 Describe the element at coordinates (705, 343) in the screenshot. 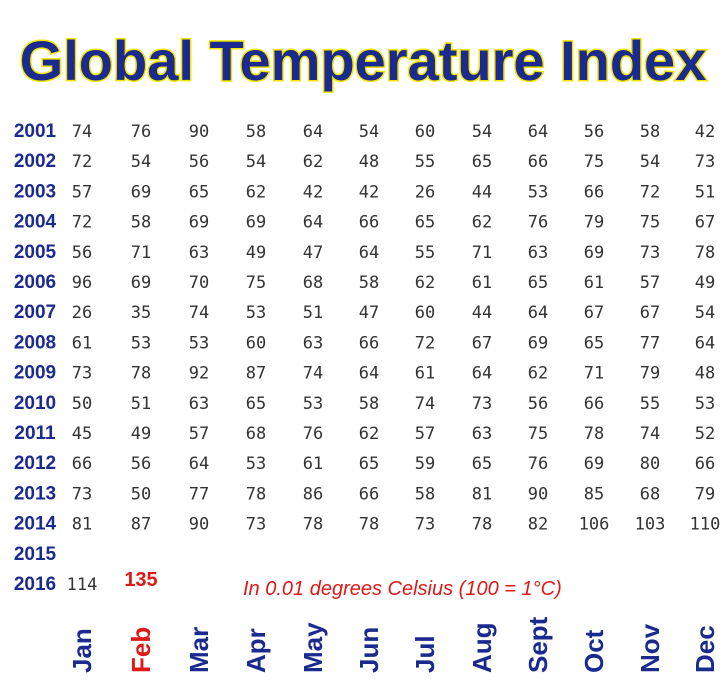

I see `cell-2008-dec: 64` at that location.